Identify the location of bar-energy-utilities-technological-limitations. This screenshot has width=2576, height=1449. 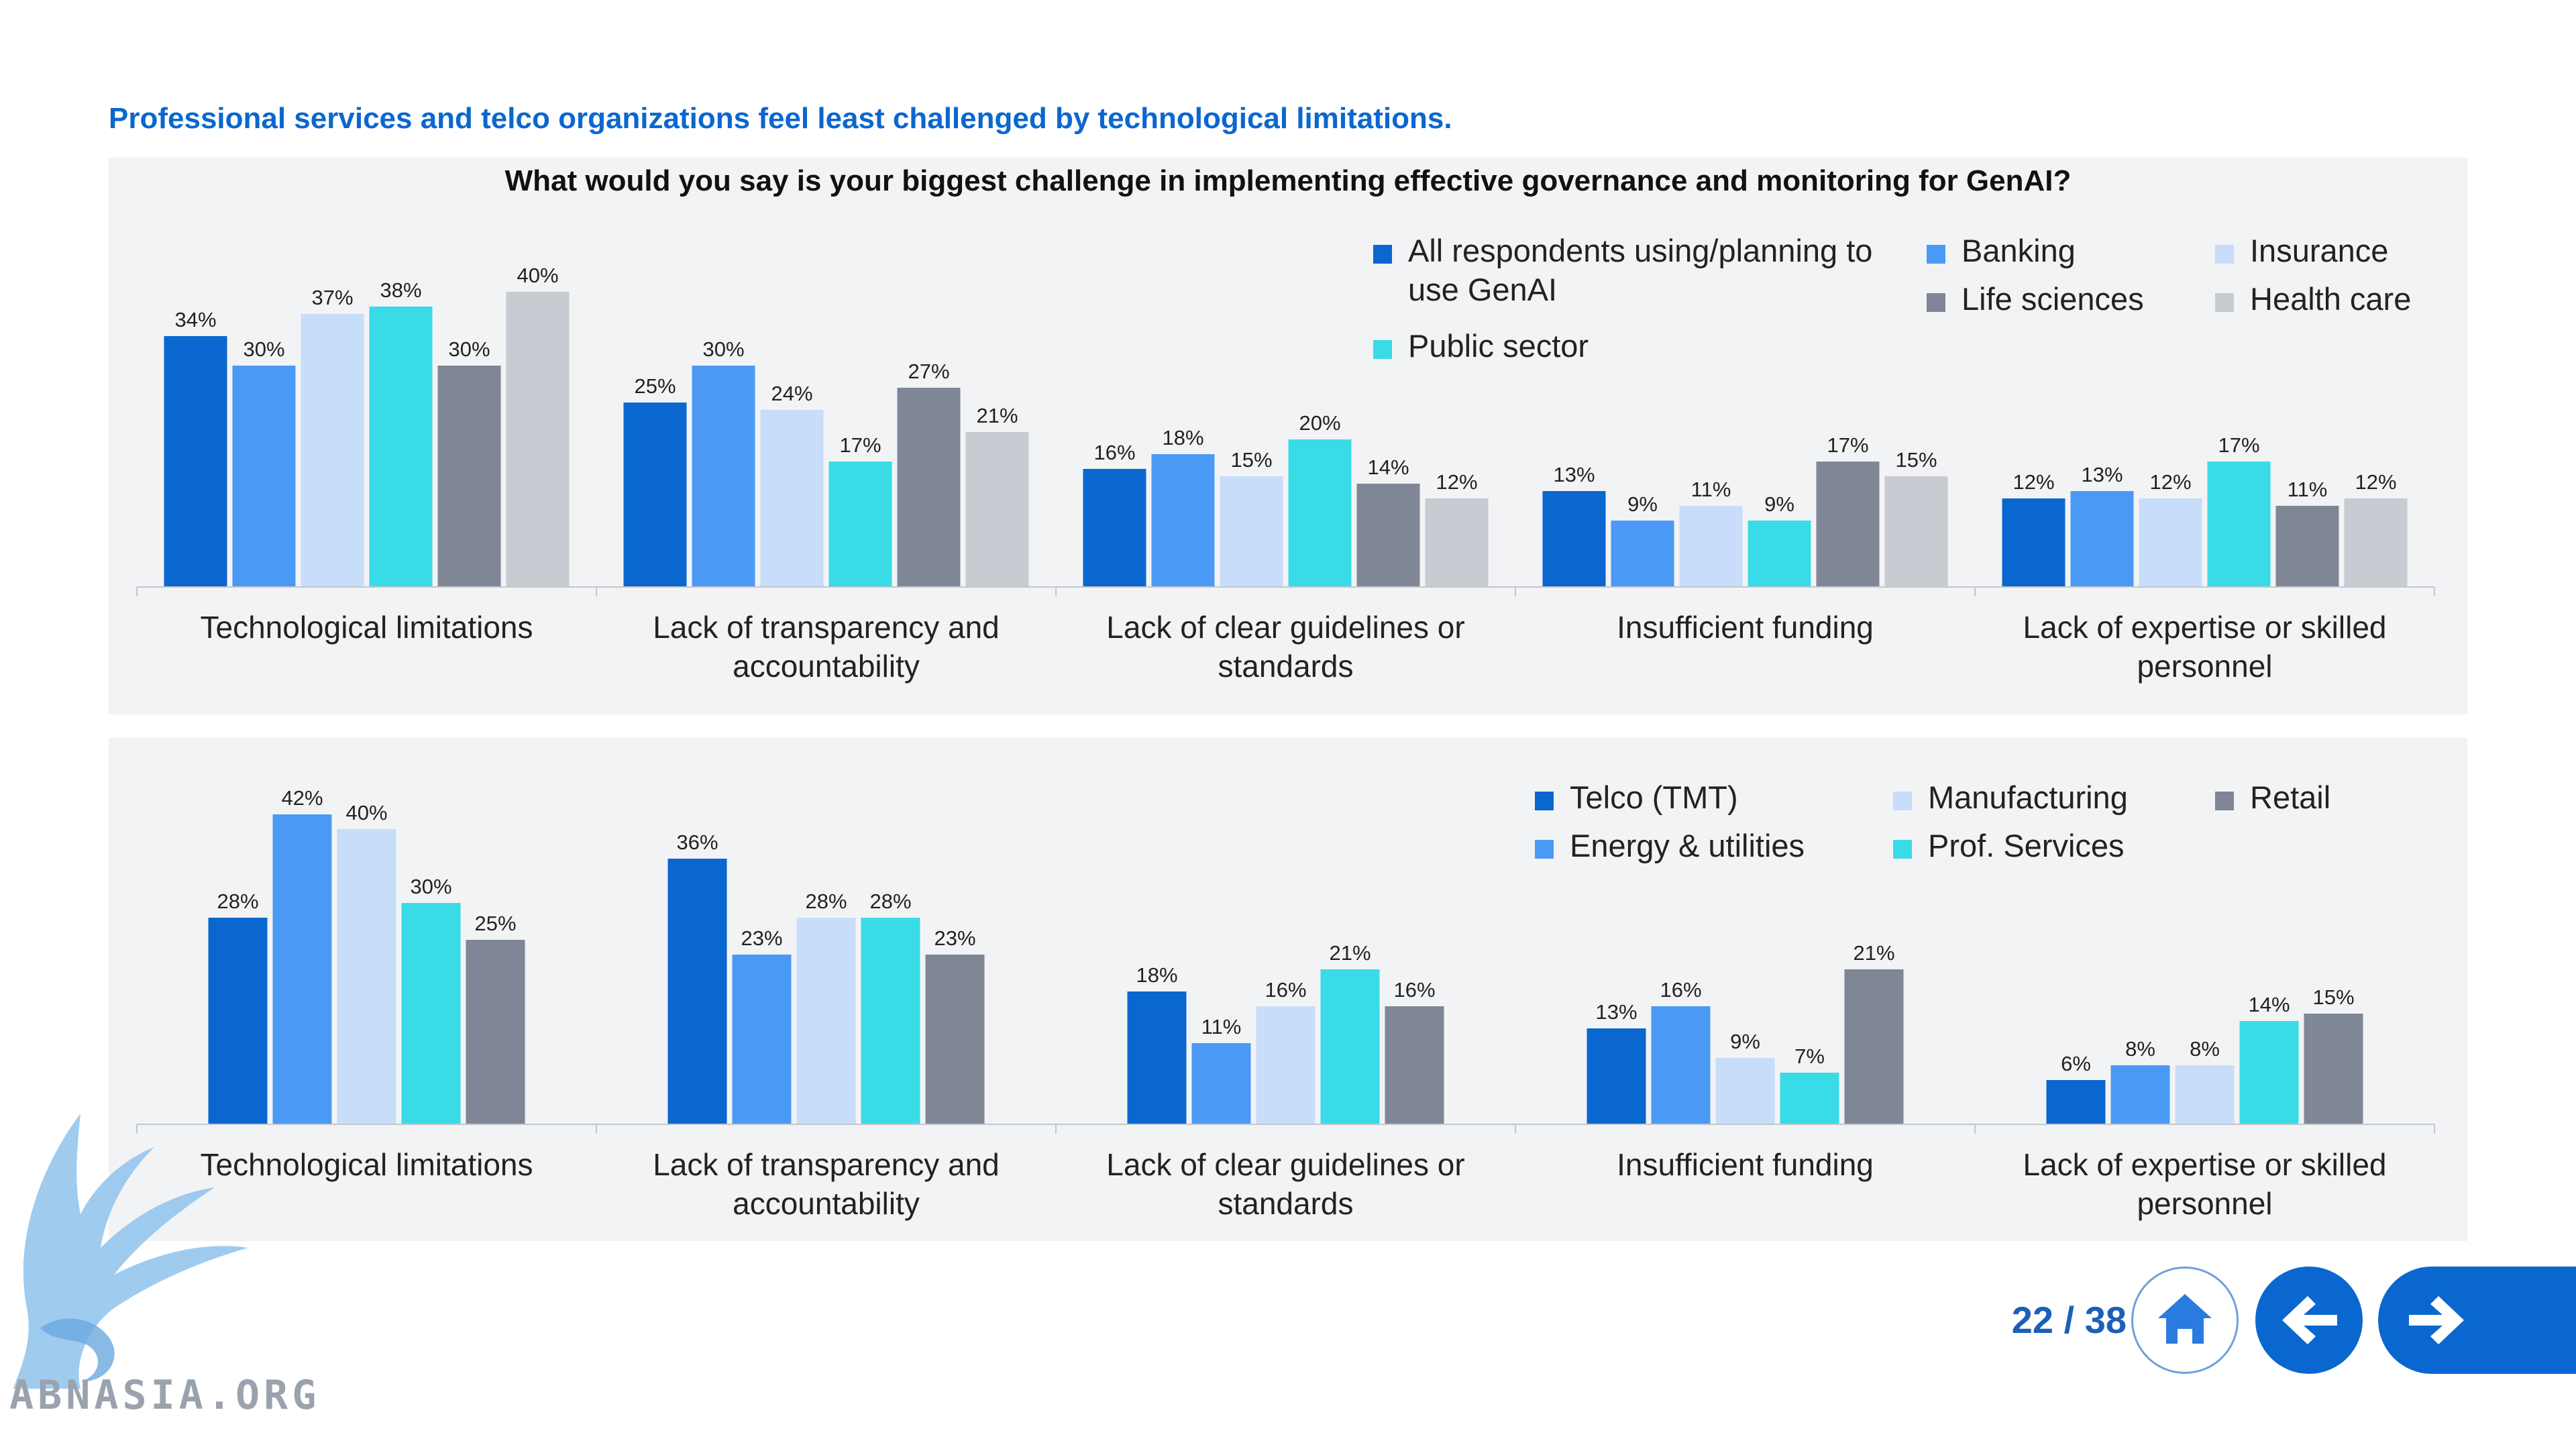
(302, 969).